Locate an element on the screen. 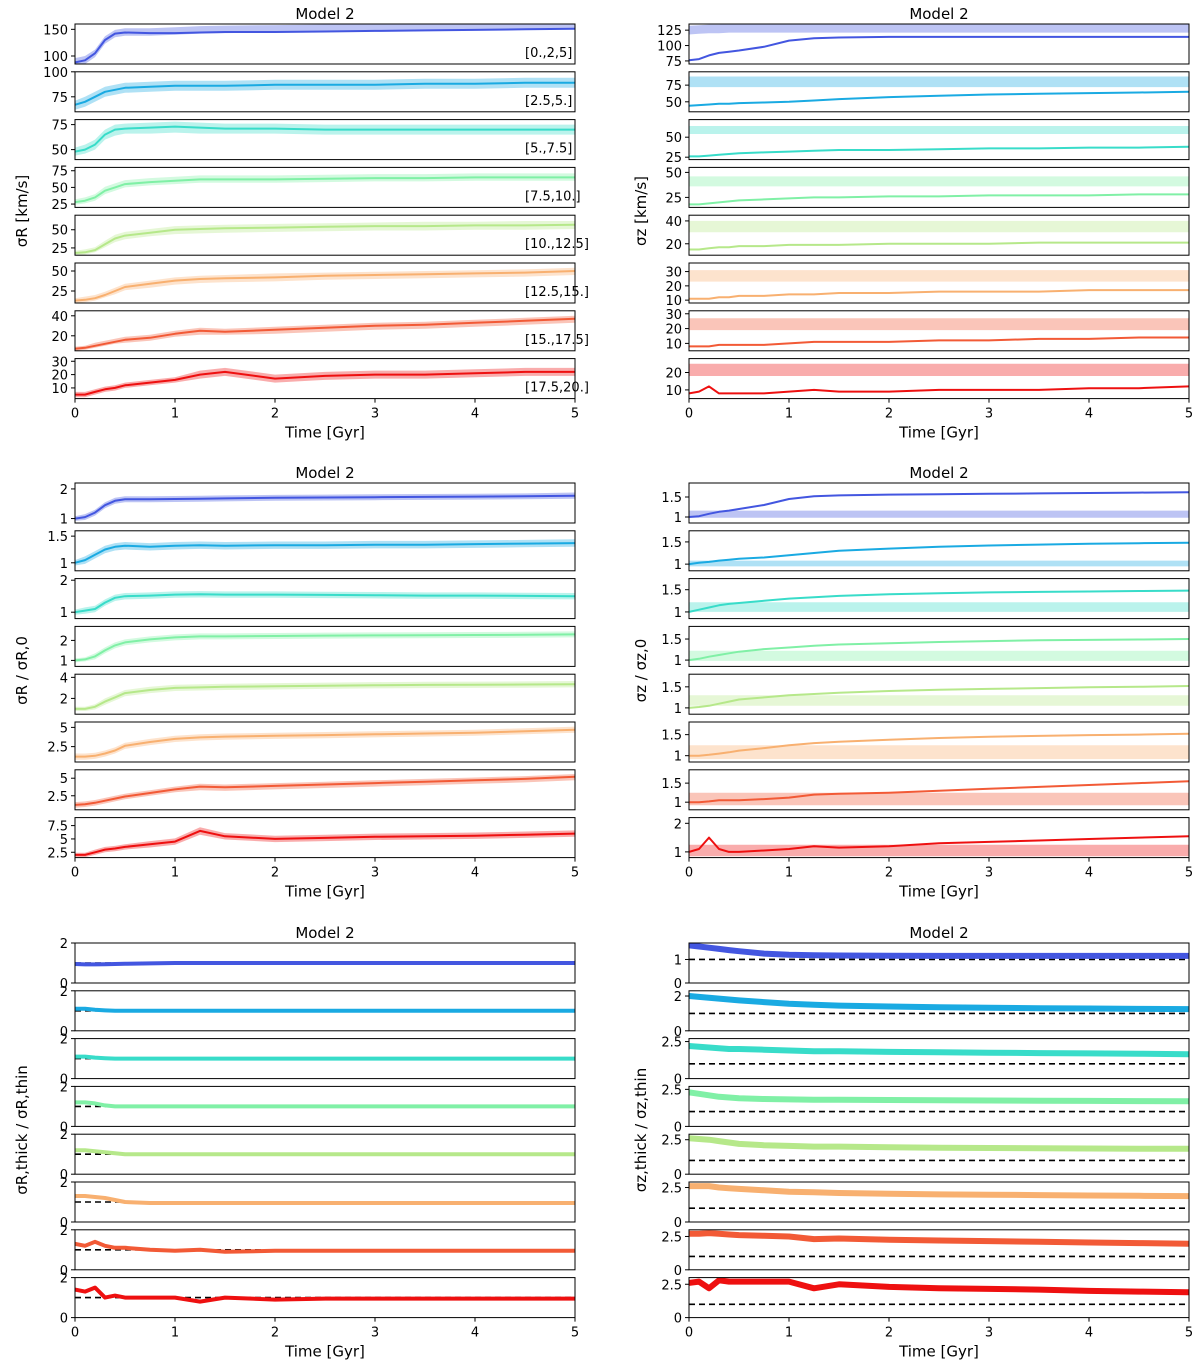 The height and width of the screenshot is (1363, 1200). y-tick-label: 75 is located at coordinates (673, 86).